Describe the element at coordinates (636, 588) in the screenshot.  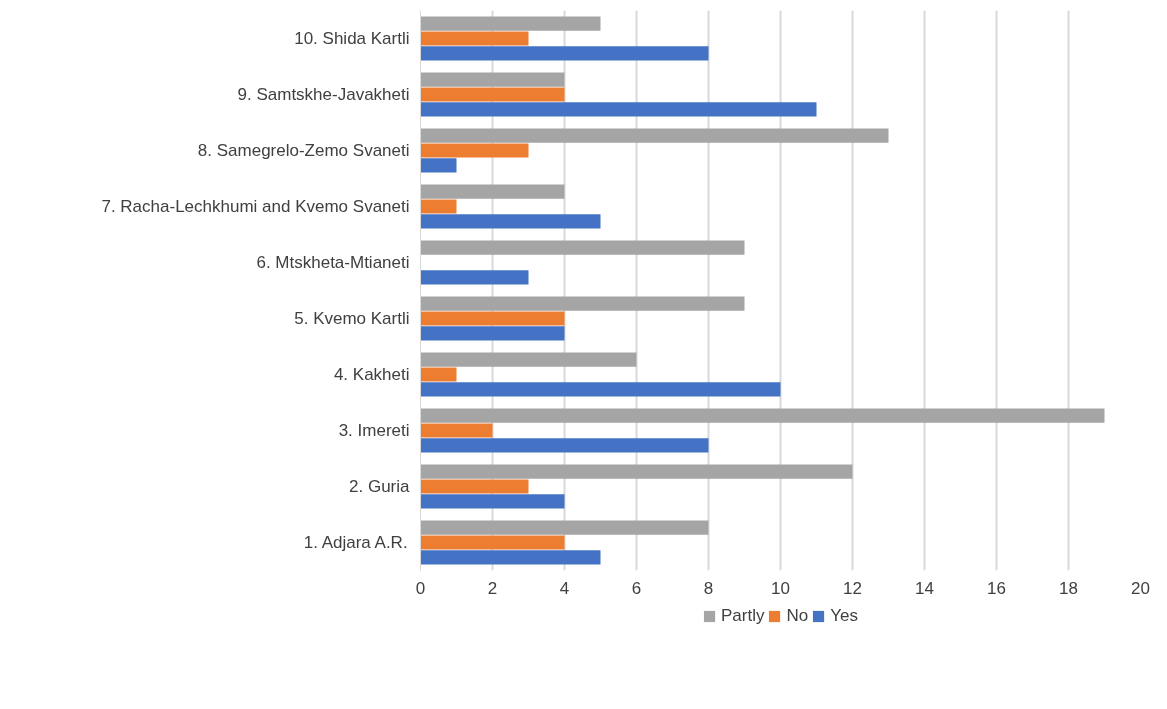
I see `x-tick-label: 6` at that location.